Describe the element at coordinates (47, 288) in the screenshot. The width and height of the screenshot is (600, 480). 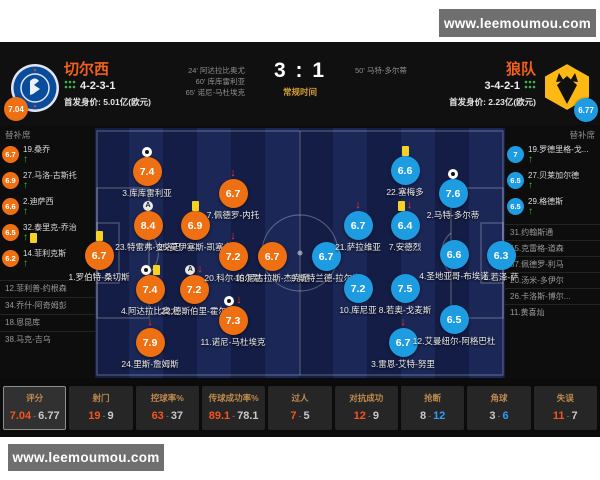
I see `bench-player-row: 12.菲利普-约根森` at that location.